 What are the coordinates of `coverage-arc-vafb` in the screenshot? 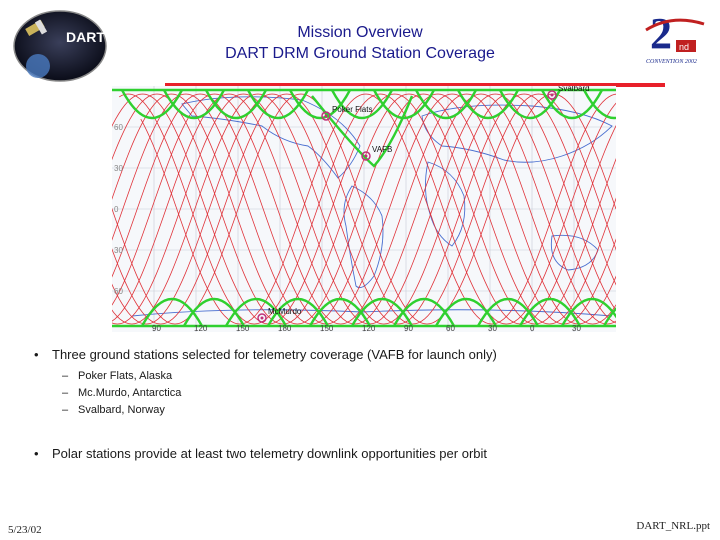 It's located at (362, 131).